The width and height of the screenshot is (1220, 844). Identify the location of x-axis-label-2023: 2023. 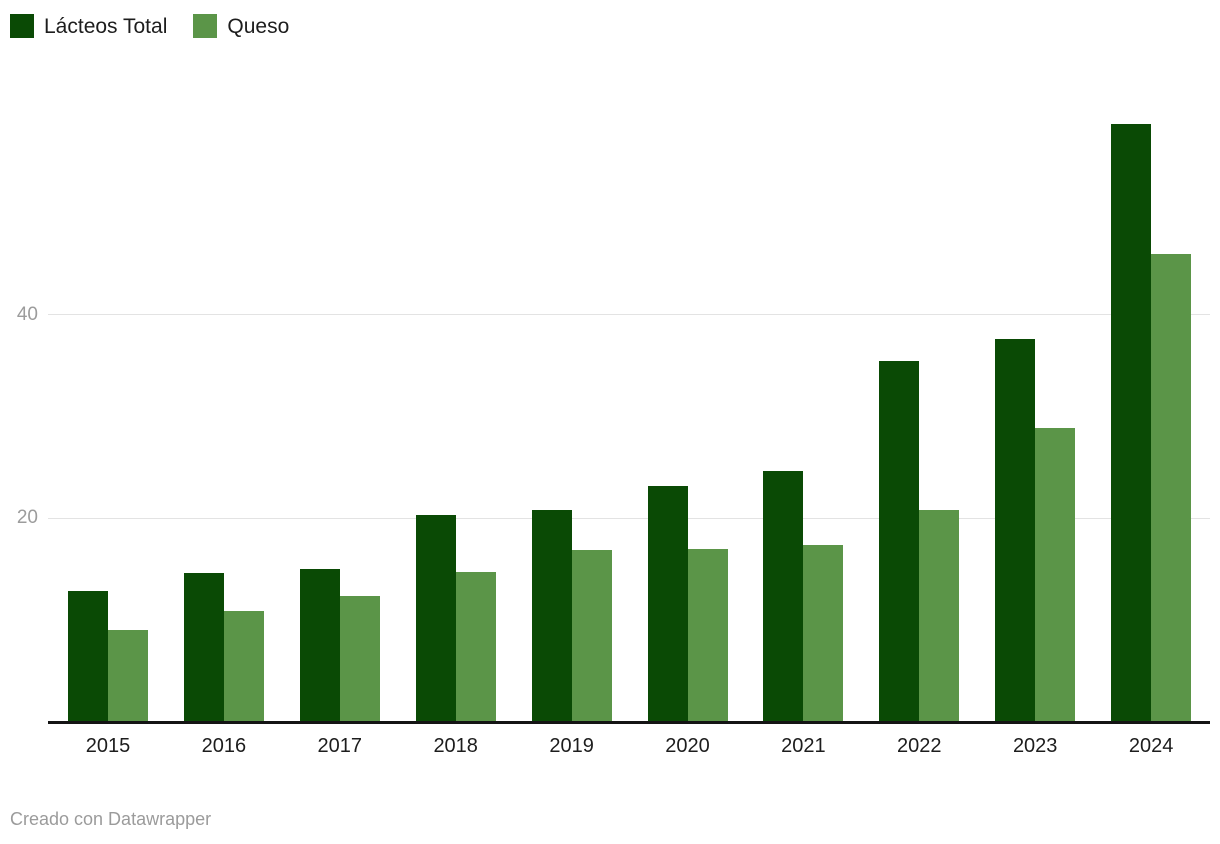
(1035, 746).